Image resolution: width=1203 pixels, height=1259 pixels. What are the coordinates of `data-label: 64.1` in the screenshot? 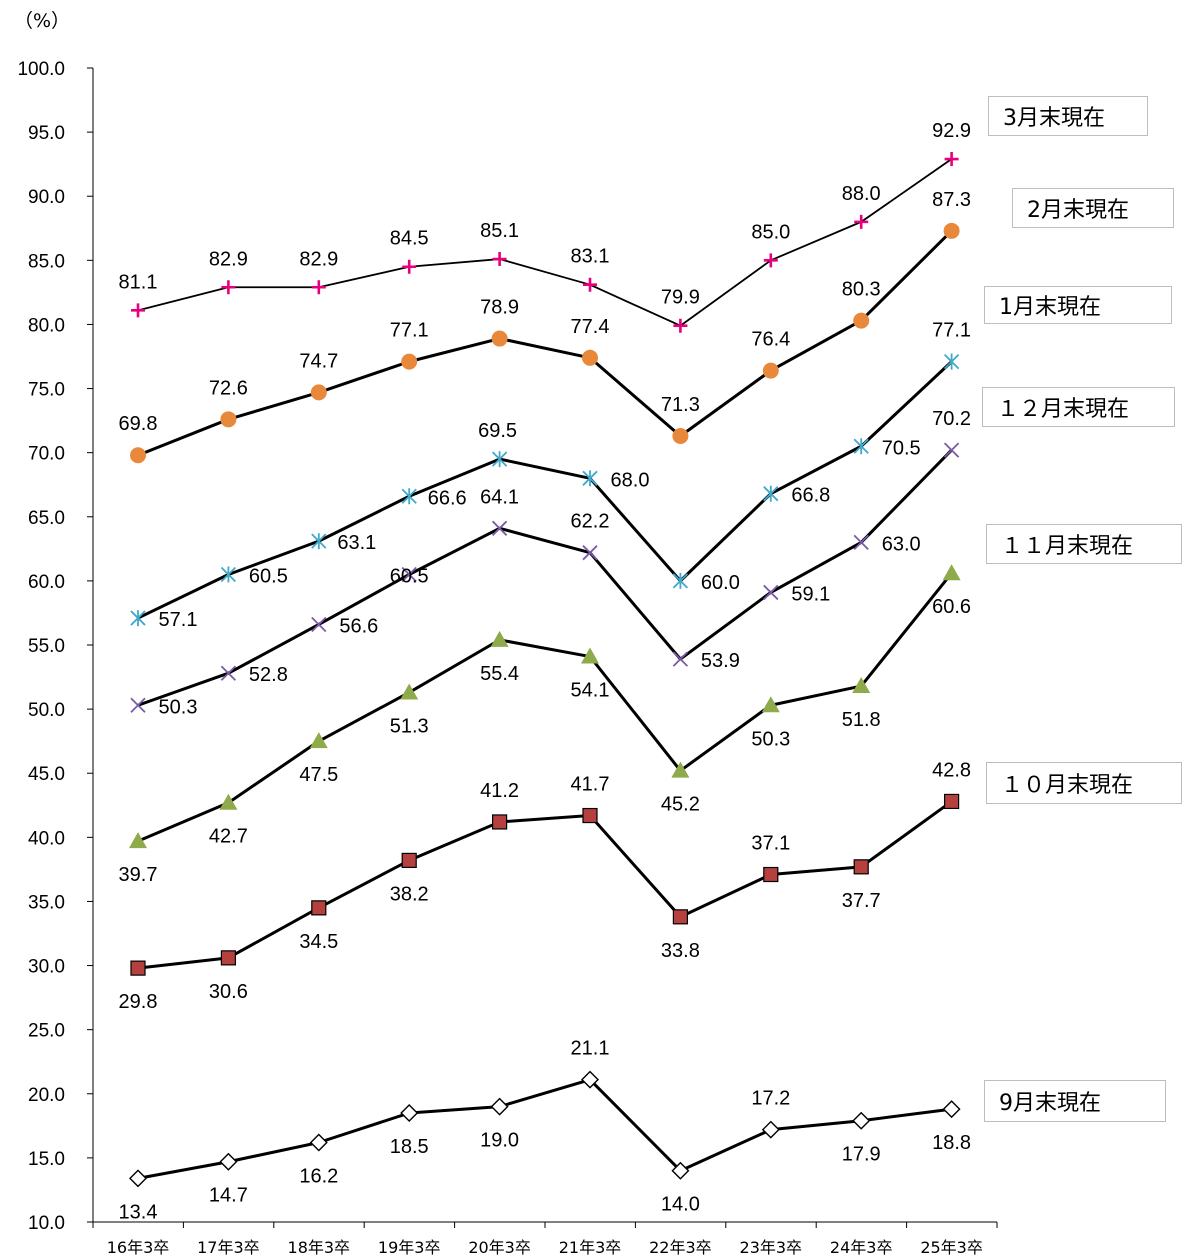 It's located at (499, 497).